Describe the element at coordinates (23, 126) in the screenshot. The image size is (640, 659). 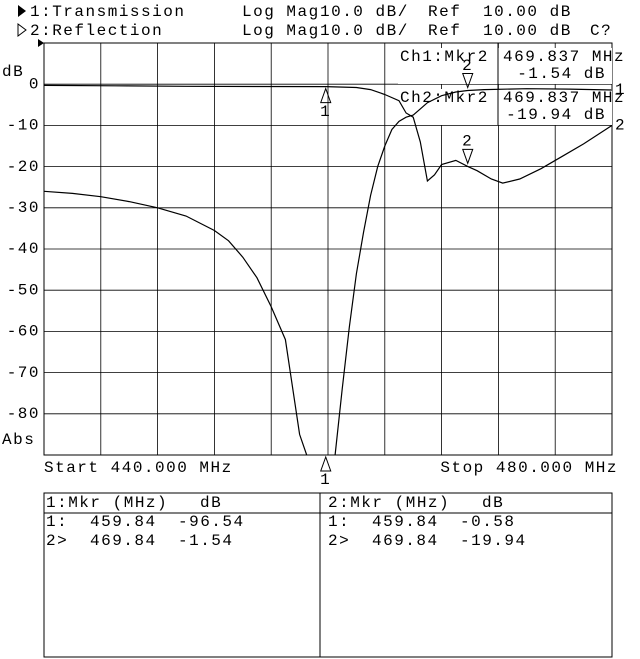
I see `y-tick-label: -10` at that location.